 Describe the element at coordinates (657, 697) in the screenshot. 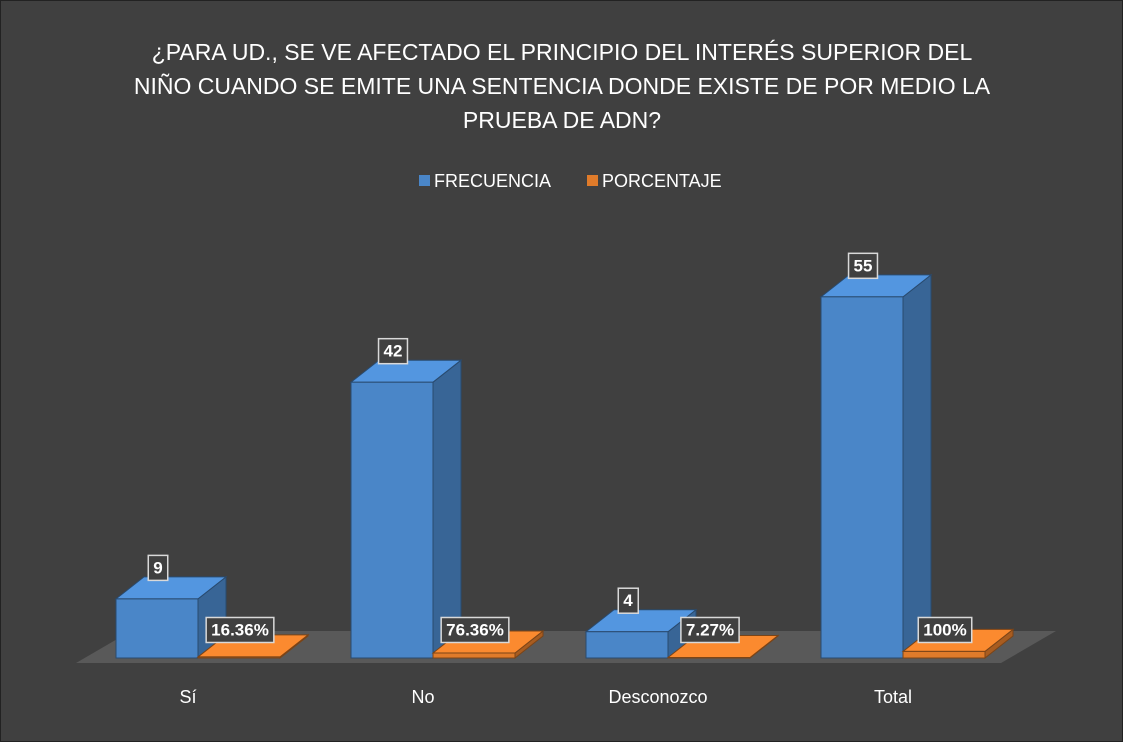

I see `x-tick-label: Desconozco` at that location.